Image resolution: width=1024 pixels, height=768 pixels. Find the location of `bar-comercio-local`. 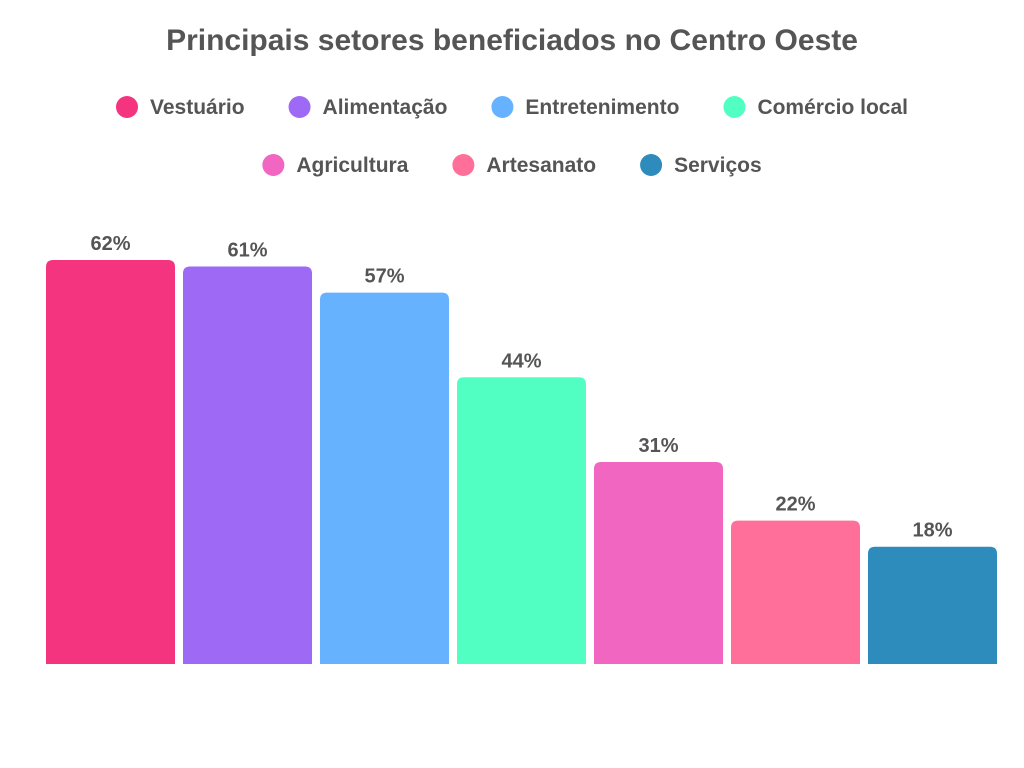

bar-comercio-local is located at coordinates (521, 520).